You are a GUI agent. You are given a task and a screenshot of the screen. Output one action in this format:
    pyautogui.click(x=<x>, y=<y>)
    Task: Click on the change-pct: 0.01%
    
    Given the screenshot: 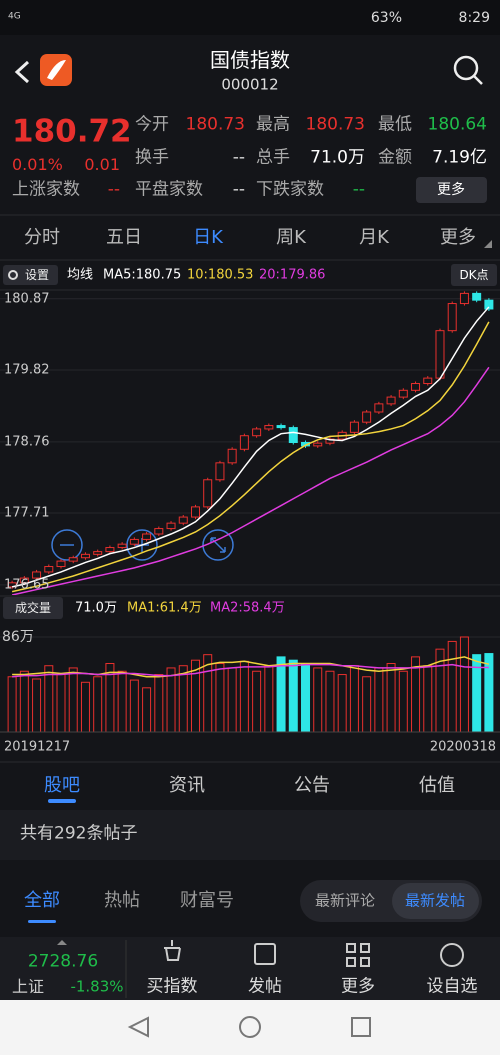 What is the action you would take?
    pyautogui.click(x=37, y=164)
    